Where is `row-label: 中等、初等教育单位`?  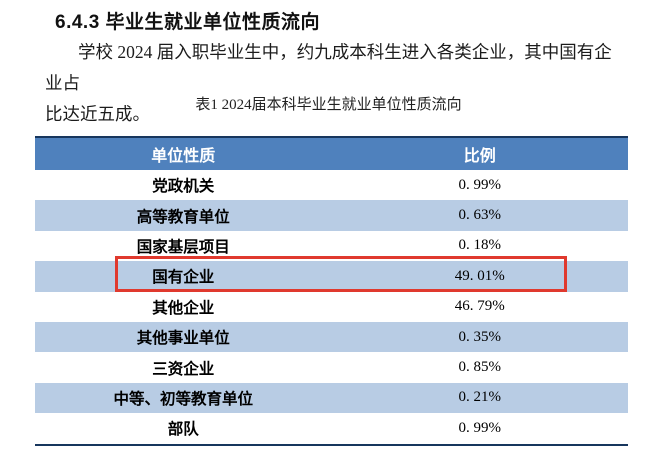 row-label: 中等、初等教育单位 is located at coordinates (183, 399).